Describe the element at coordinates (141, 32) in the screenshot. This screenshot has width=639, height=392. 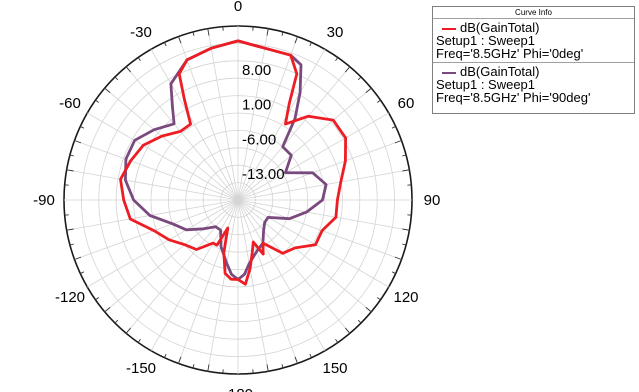
I see `angle-tick-label: -30` at that location.